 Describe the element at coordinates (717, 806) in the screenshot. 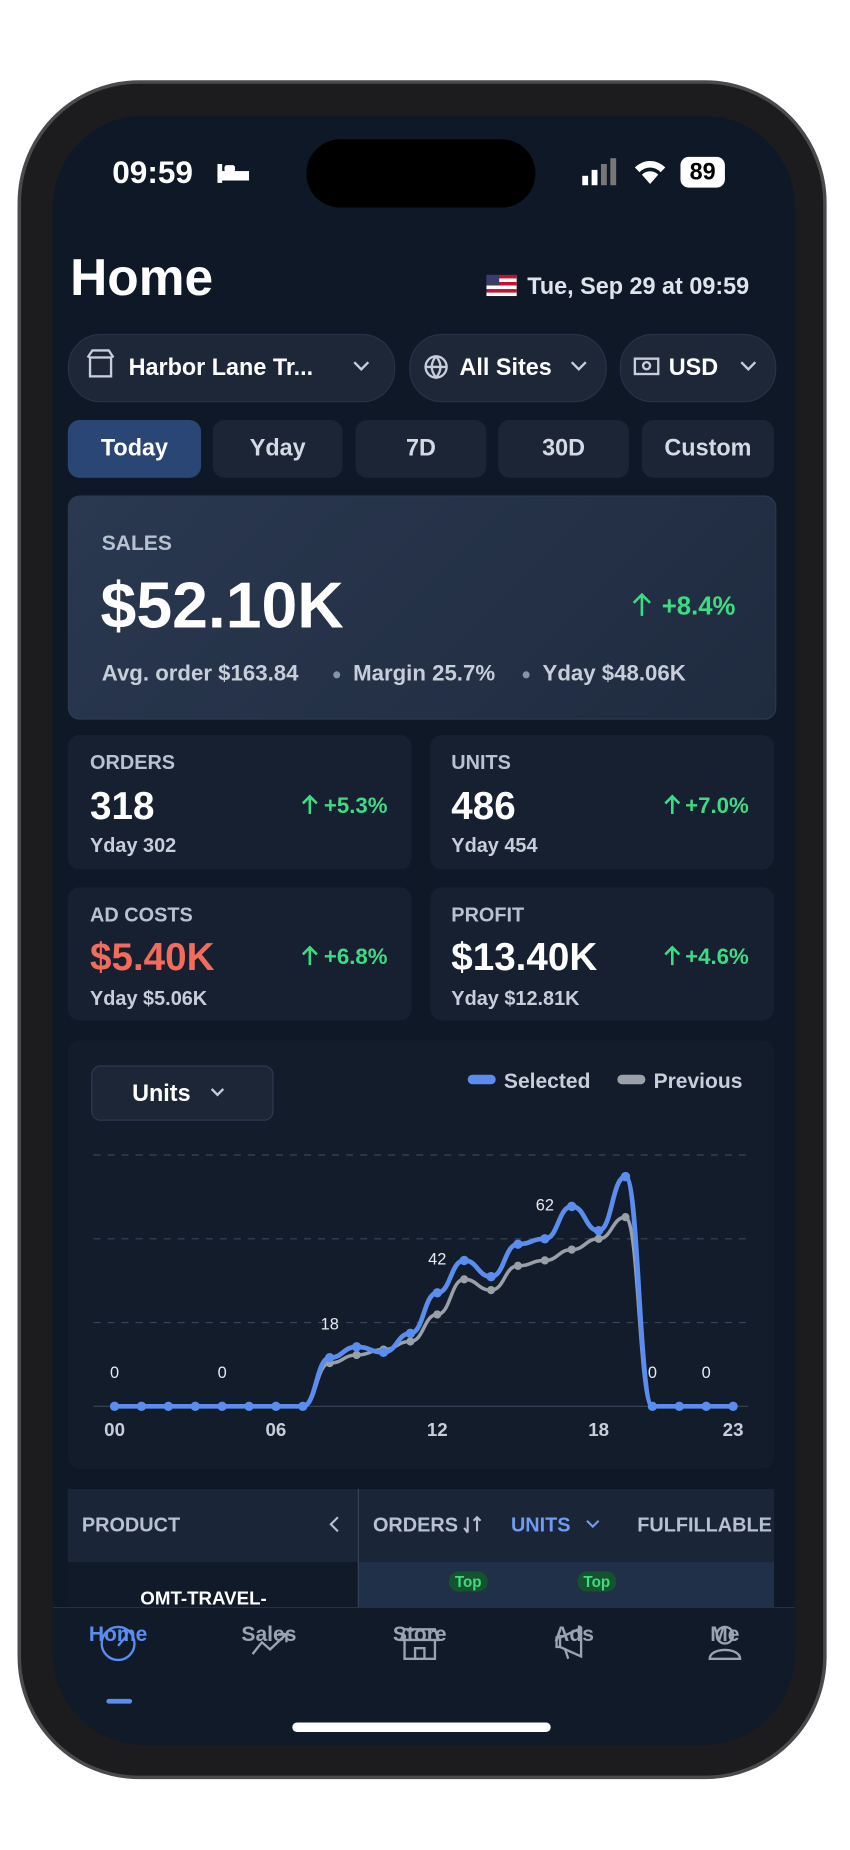

I see `metric-change: +7.0%` at that location.